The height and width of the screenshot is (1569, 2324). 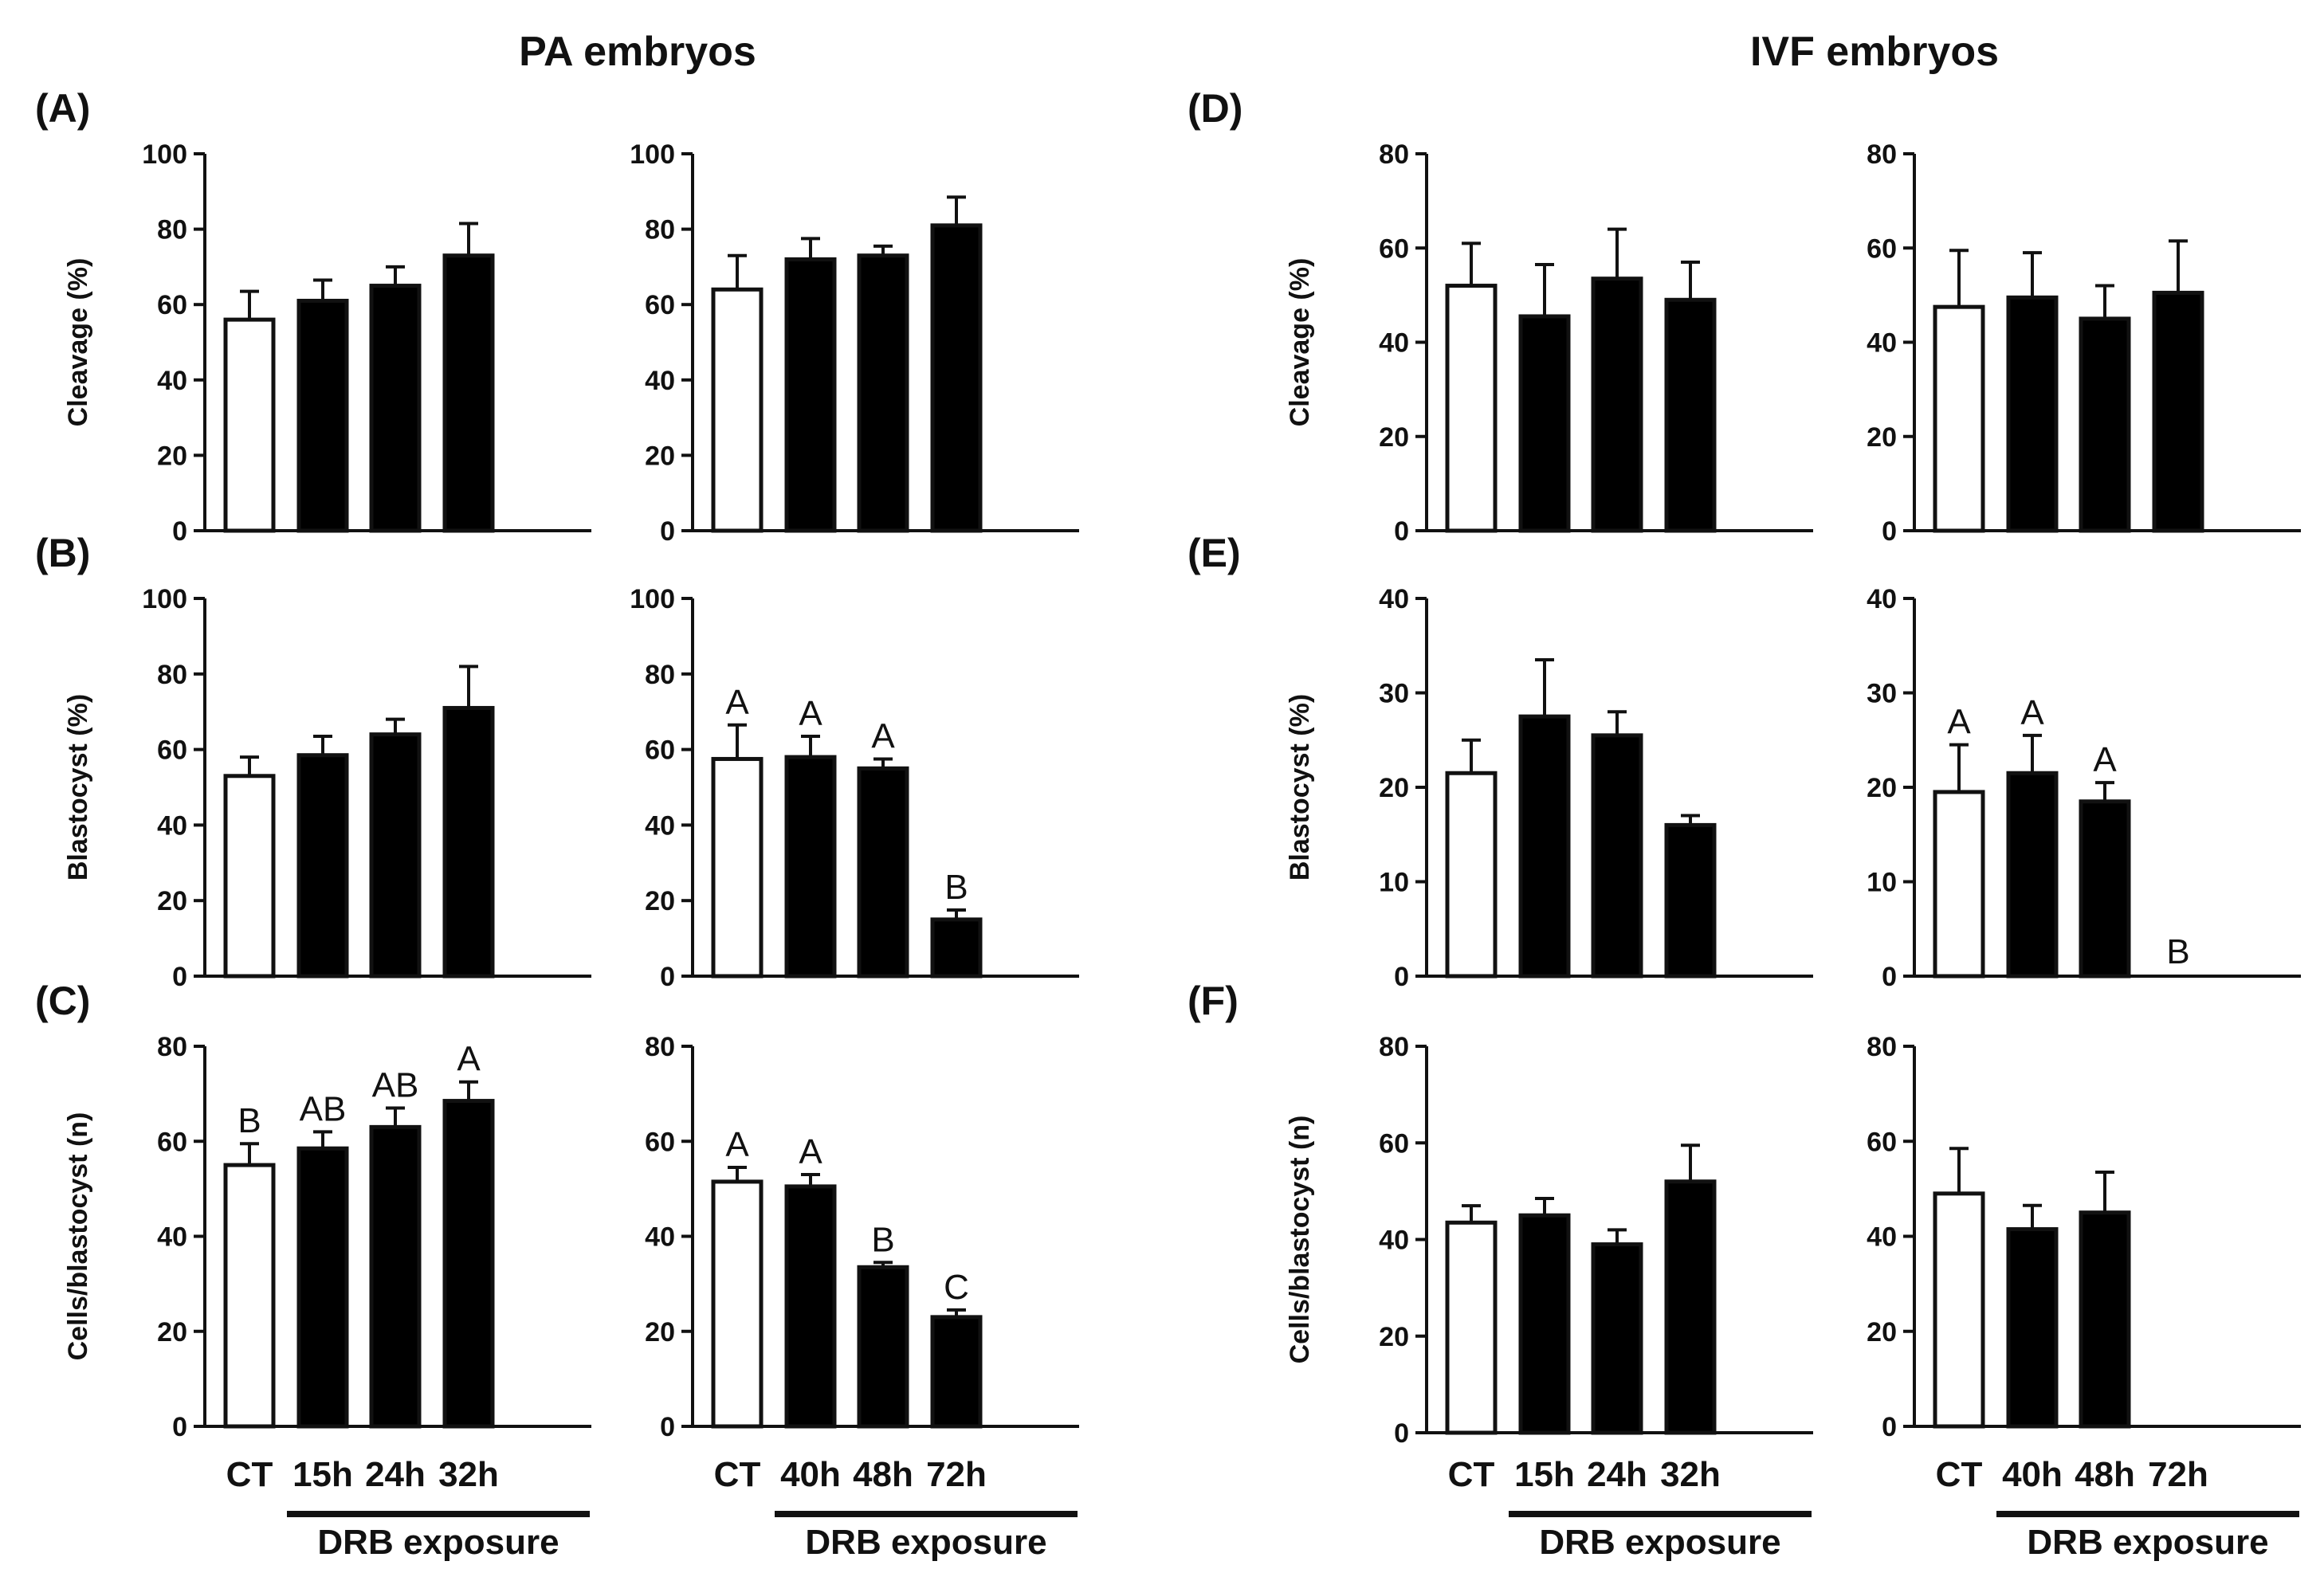 I want to click on significance-letter: C, so click(x=956, y=1287).